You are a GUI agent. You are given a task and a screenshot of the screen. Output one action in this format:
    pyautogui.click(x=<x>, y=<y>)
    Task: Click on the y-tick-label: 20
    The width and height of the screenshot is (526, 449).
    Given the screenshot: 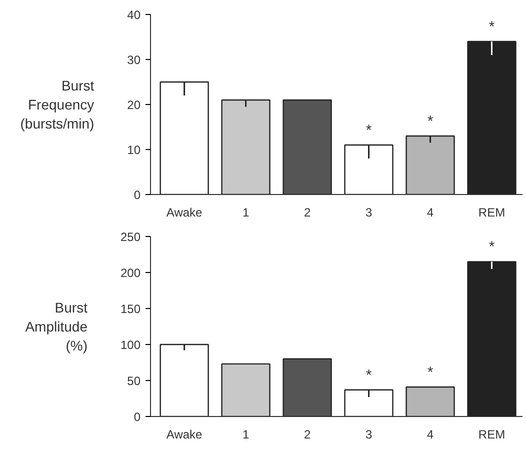 What is the action you would take?
    pyautogui.click(x=134, y=105)
    